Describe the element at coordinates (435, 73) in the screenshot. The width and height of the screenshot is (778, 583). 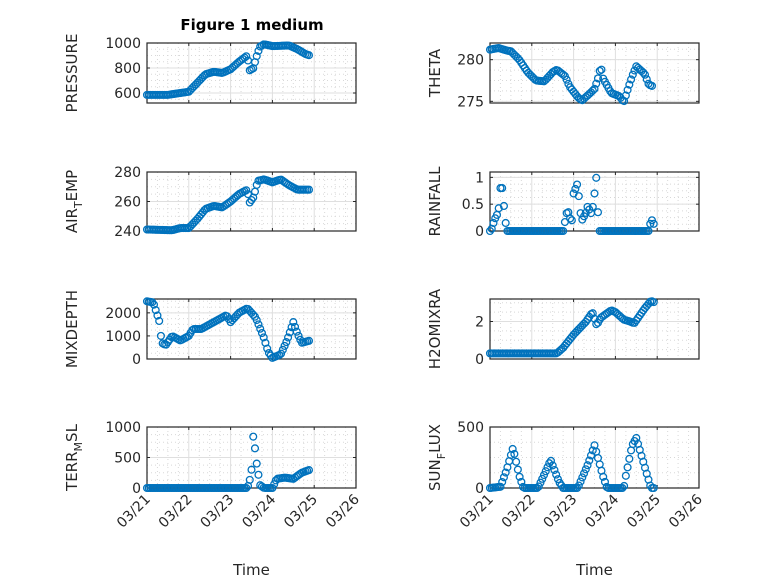
I see `y-axis-label: THETA` at that location.